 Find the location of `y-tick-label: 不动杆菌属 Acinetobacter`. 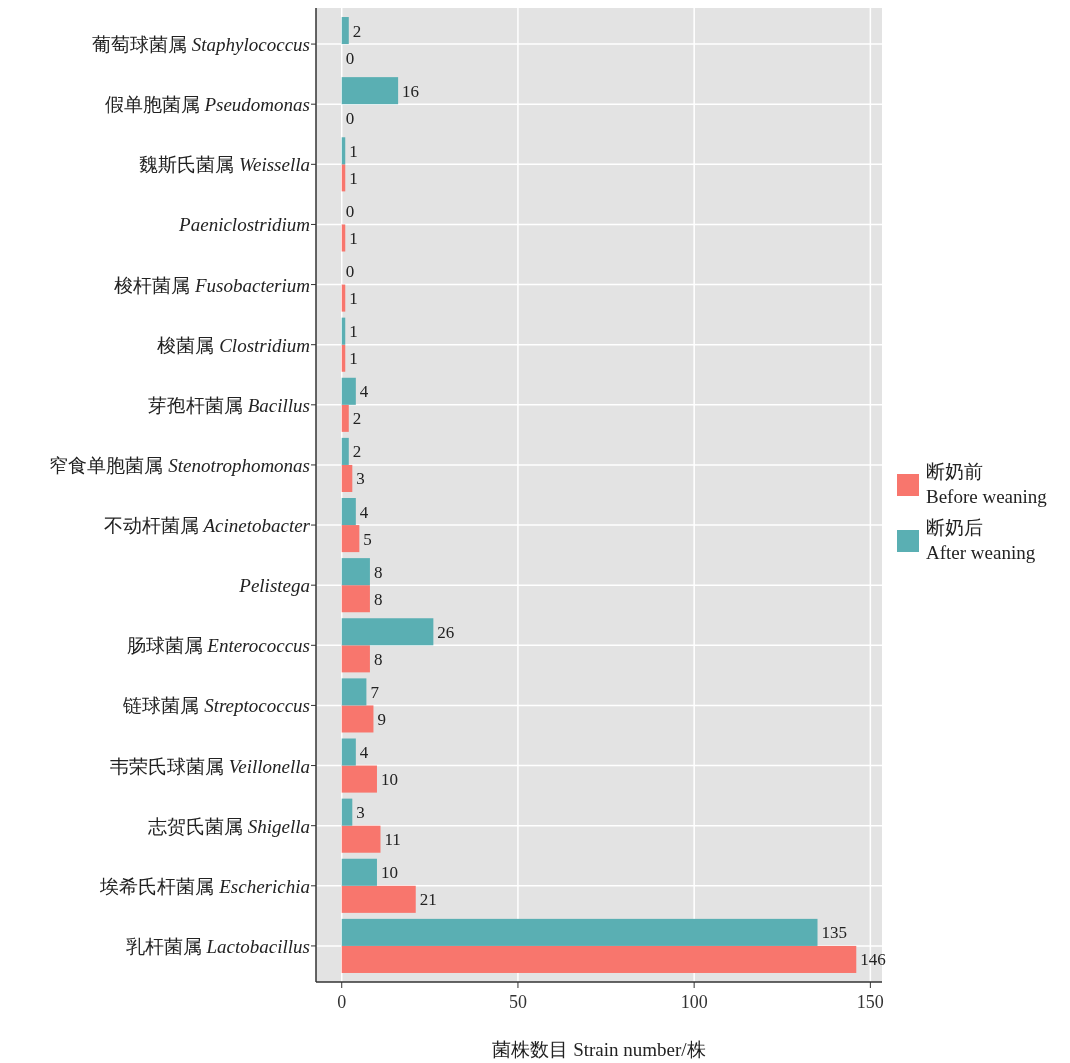

y-tick-label: 不动杆菌属 Acinetobacter is located at coordinates (207, 526).